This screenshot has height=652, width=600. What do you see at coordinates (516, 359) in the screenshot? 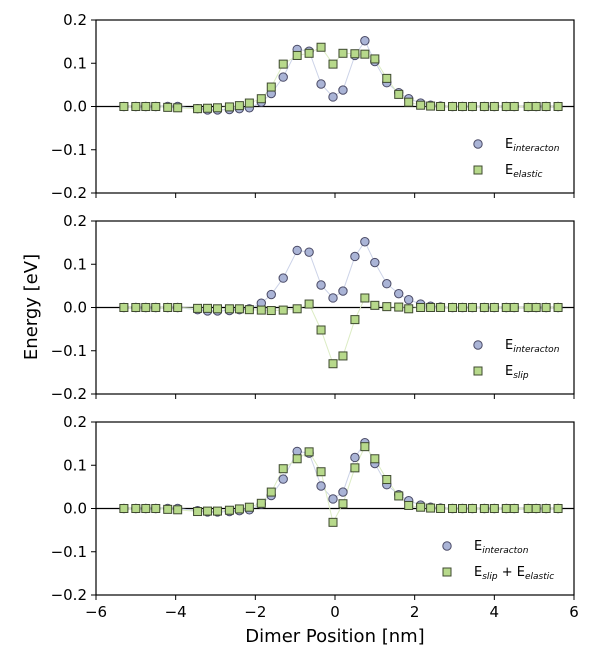
I see `legend: Einteracton Eslip` at bounding box center [516, 359].